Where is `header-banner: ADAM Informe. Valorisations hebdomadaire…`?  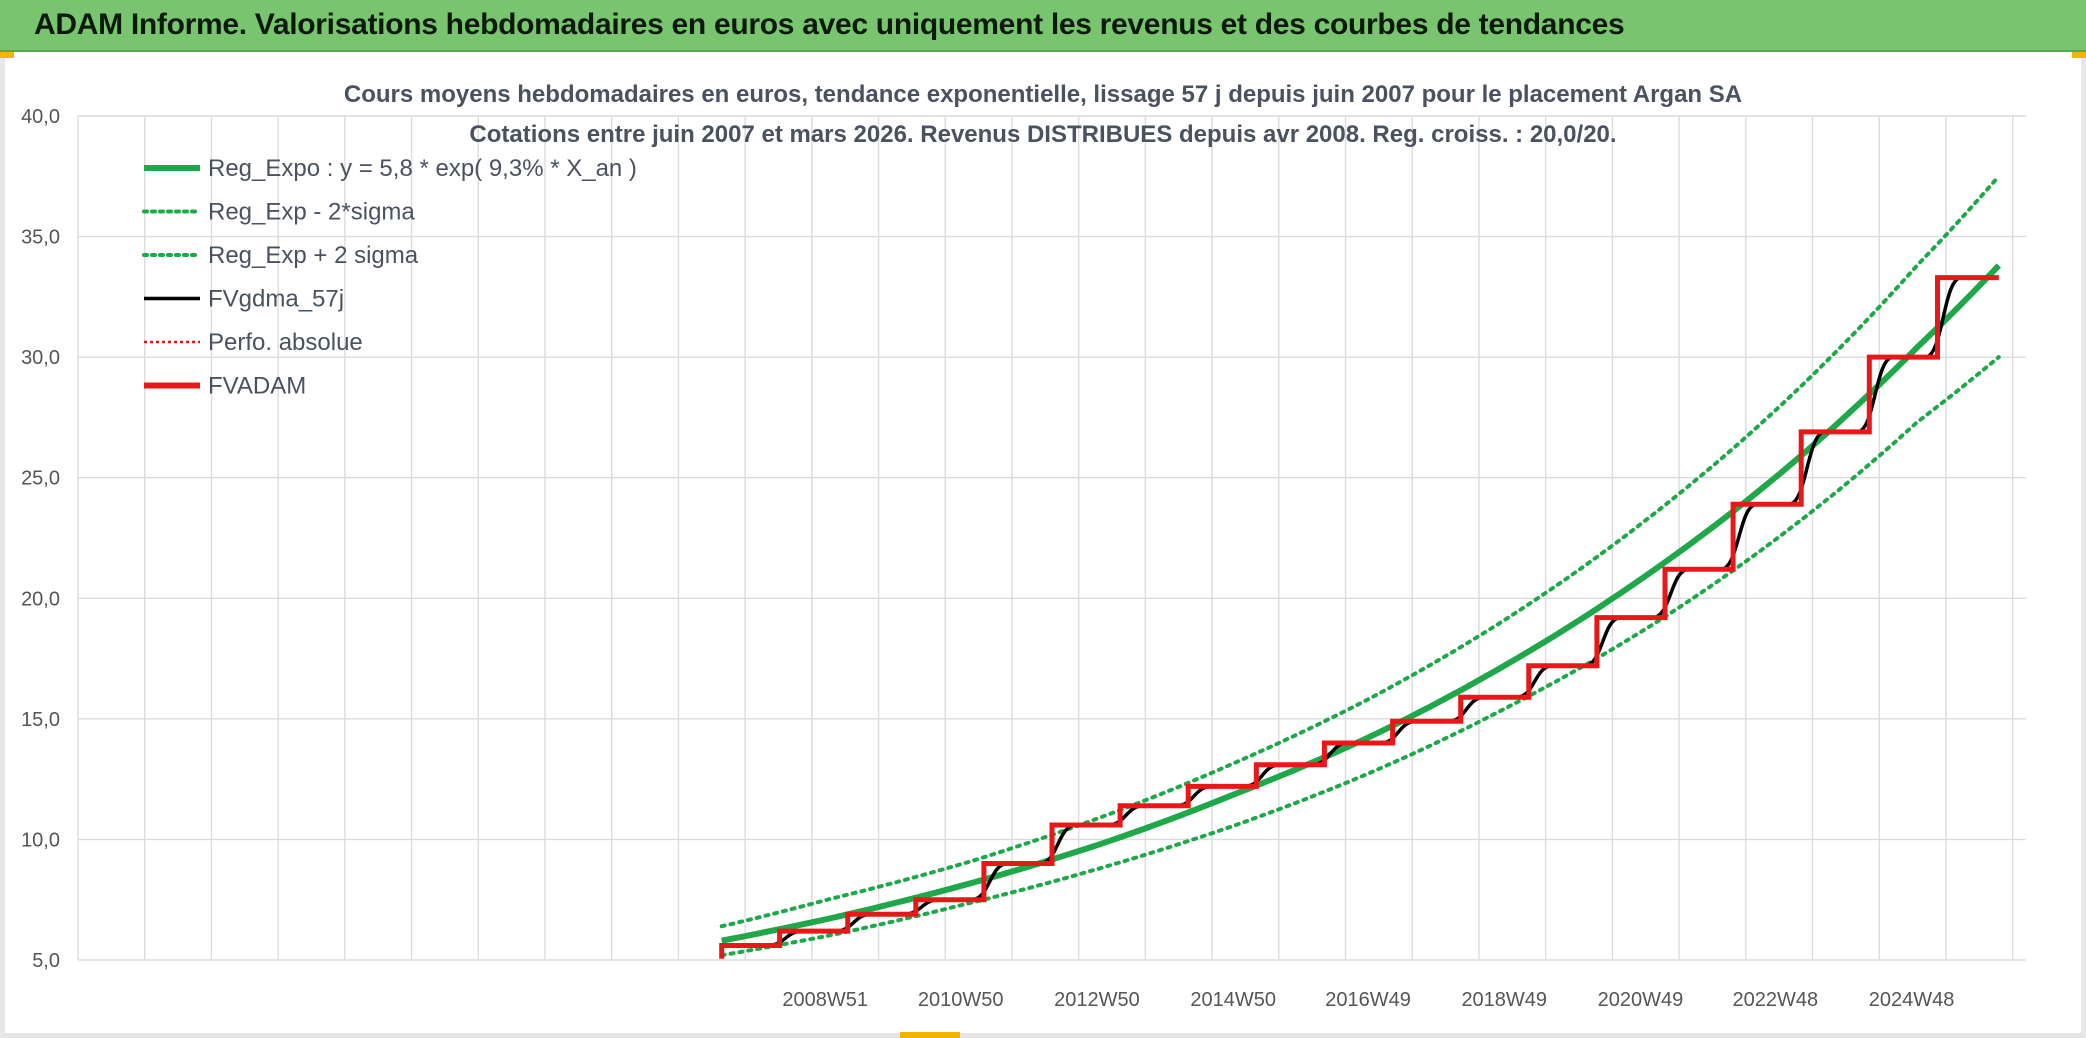
header-banner: ADAM Informe. Valorisations hebdomadaire… is located at coordinates (1043, 26).